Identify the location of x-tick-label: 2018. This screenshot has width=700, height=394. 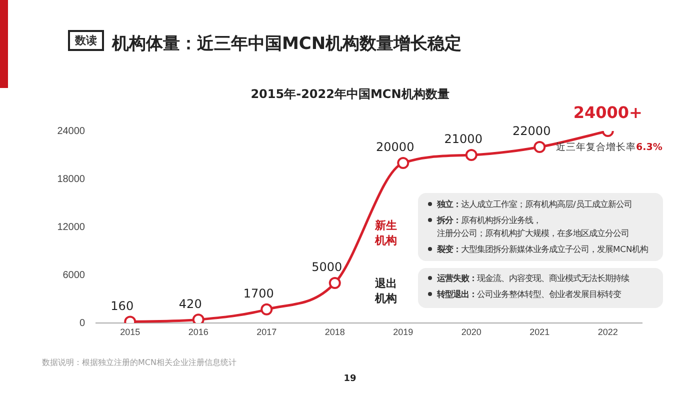
(334, 331).